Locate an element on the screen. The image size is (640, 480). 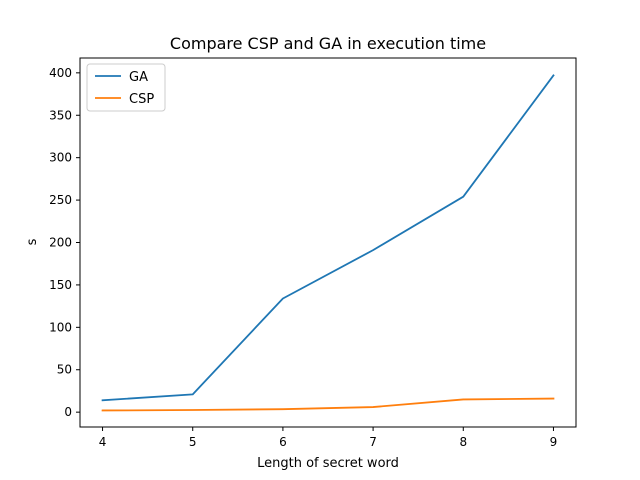
y-tick-label: 100 is located at coordinates (60, 327).